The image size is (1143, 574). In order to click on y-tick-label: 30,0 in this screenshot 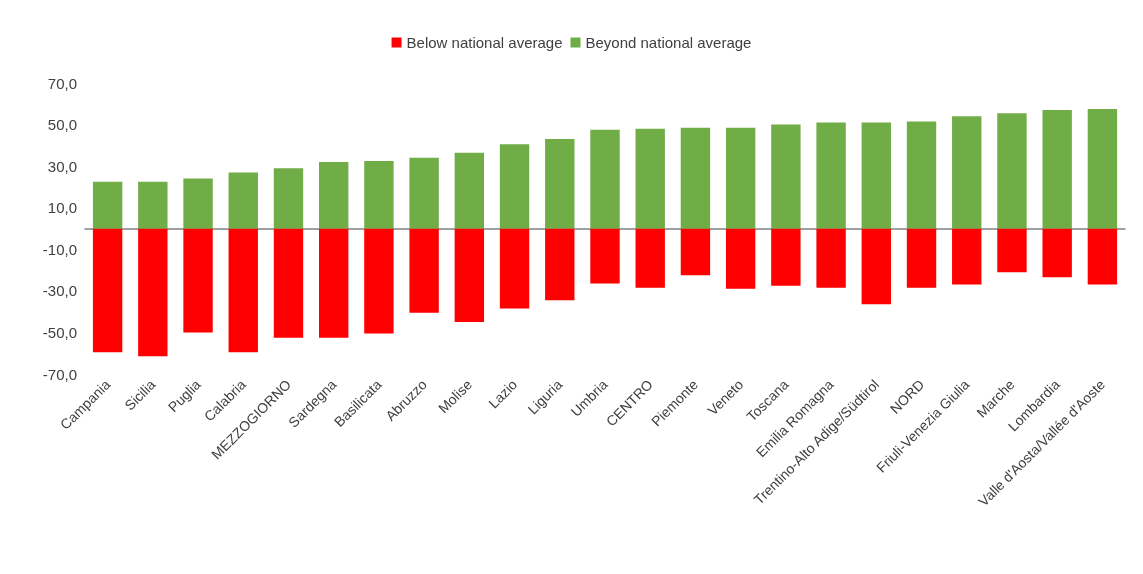, I will do `click(62, 166)`.